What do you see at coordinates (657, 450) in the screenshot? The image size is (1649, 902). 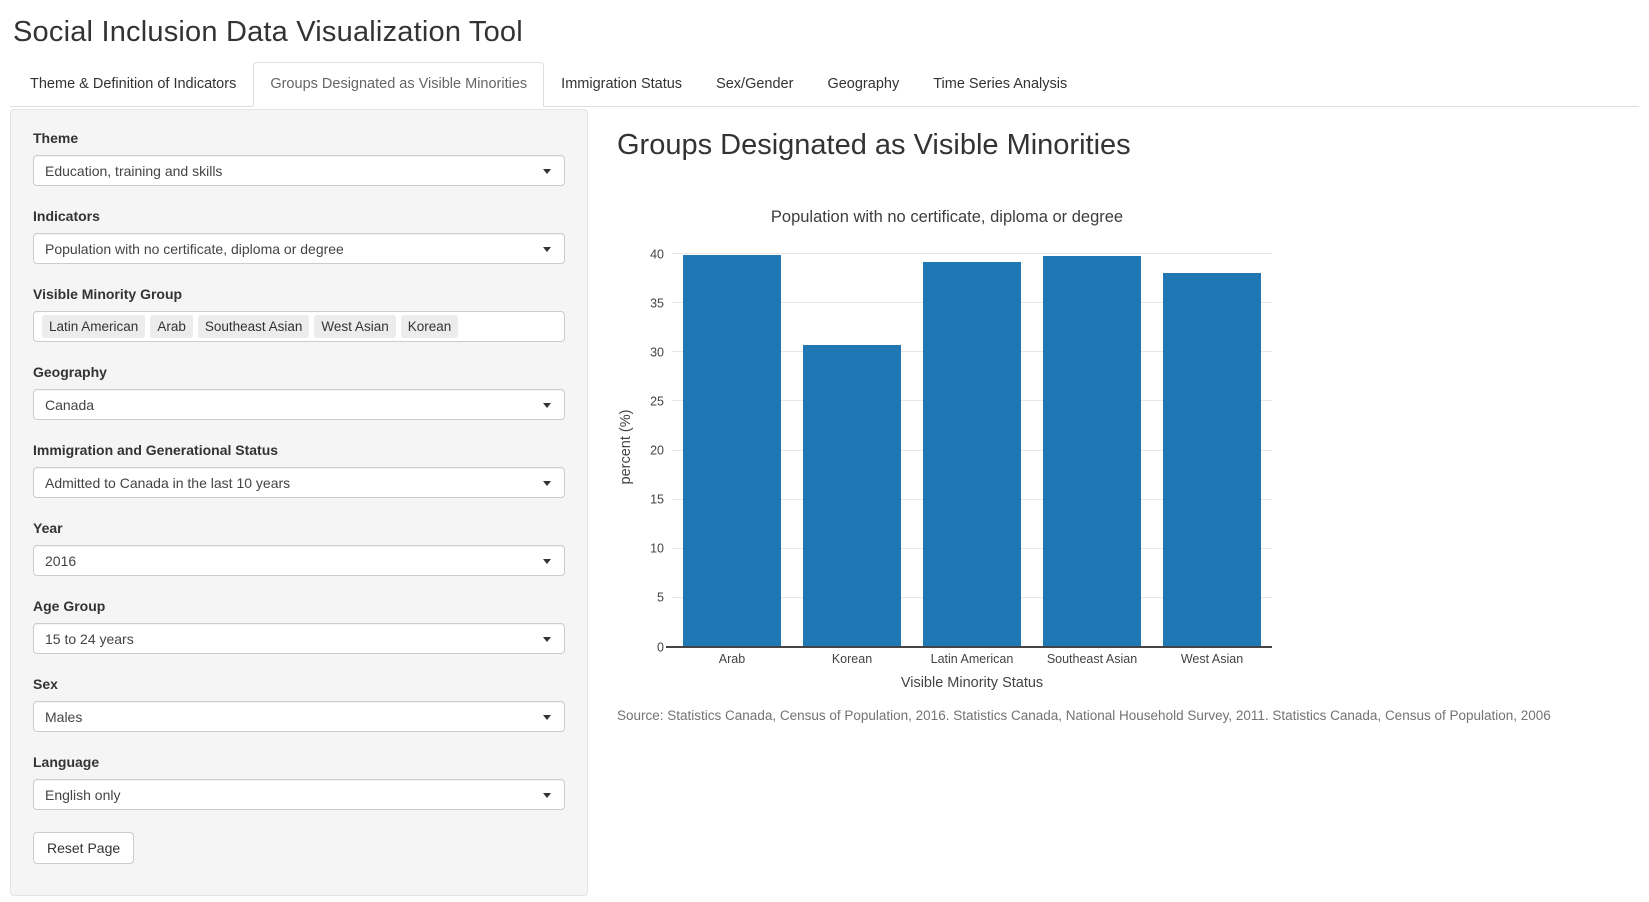 I see `y-tick-label: 20` at bounding box center [657, 450].